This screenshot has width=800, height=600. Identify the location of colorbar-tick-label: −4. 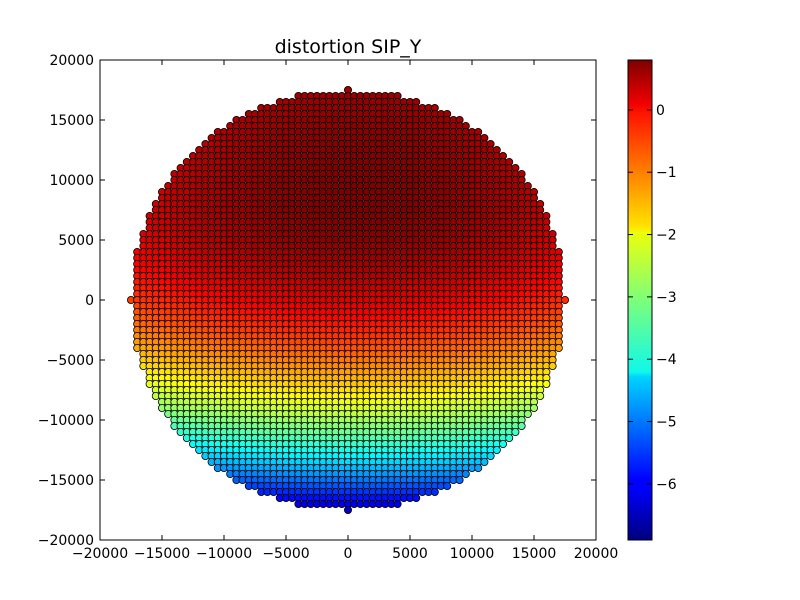
(666, 360).